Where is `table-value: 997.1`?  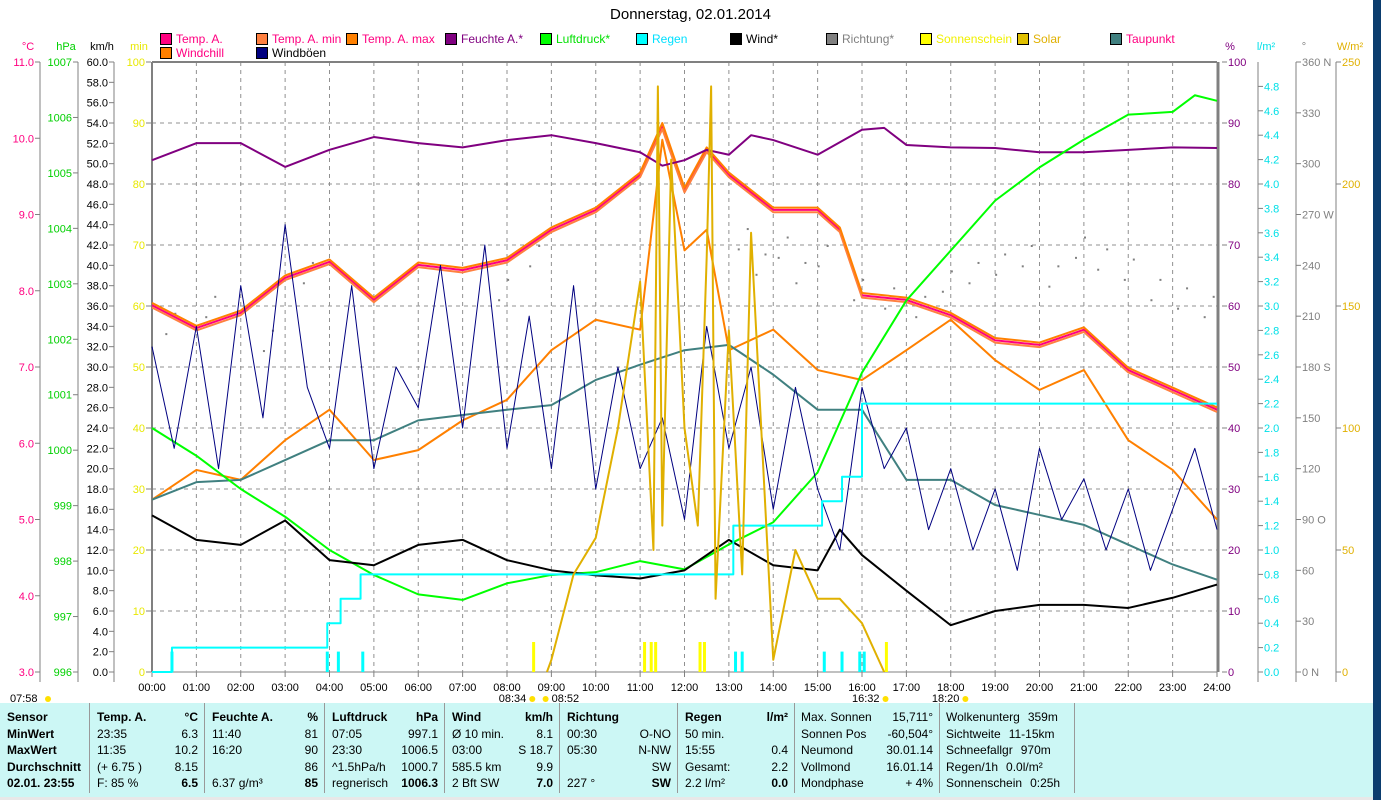
table-value: 997.1 is located at coordinates (422, 733).